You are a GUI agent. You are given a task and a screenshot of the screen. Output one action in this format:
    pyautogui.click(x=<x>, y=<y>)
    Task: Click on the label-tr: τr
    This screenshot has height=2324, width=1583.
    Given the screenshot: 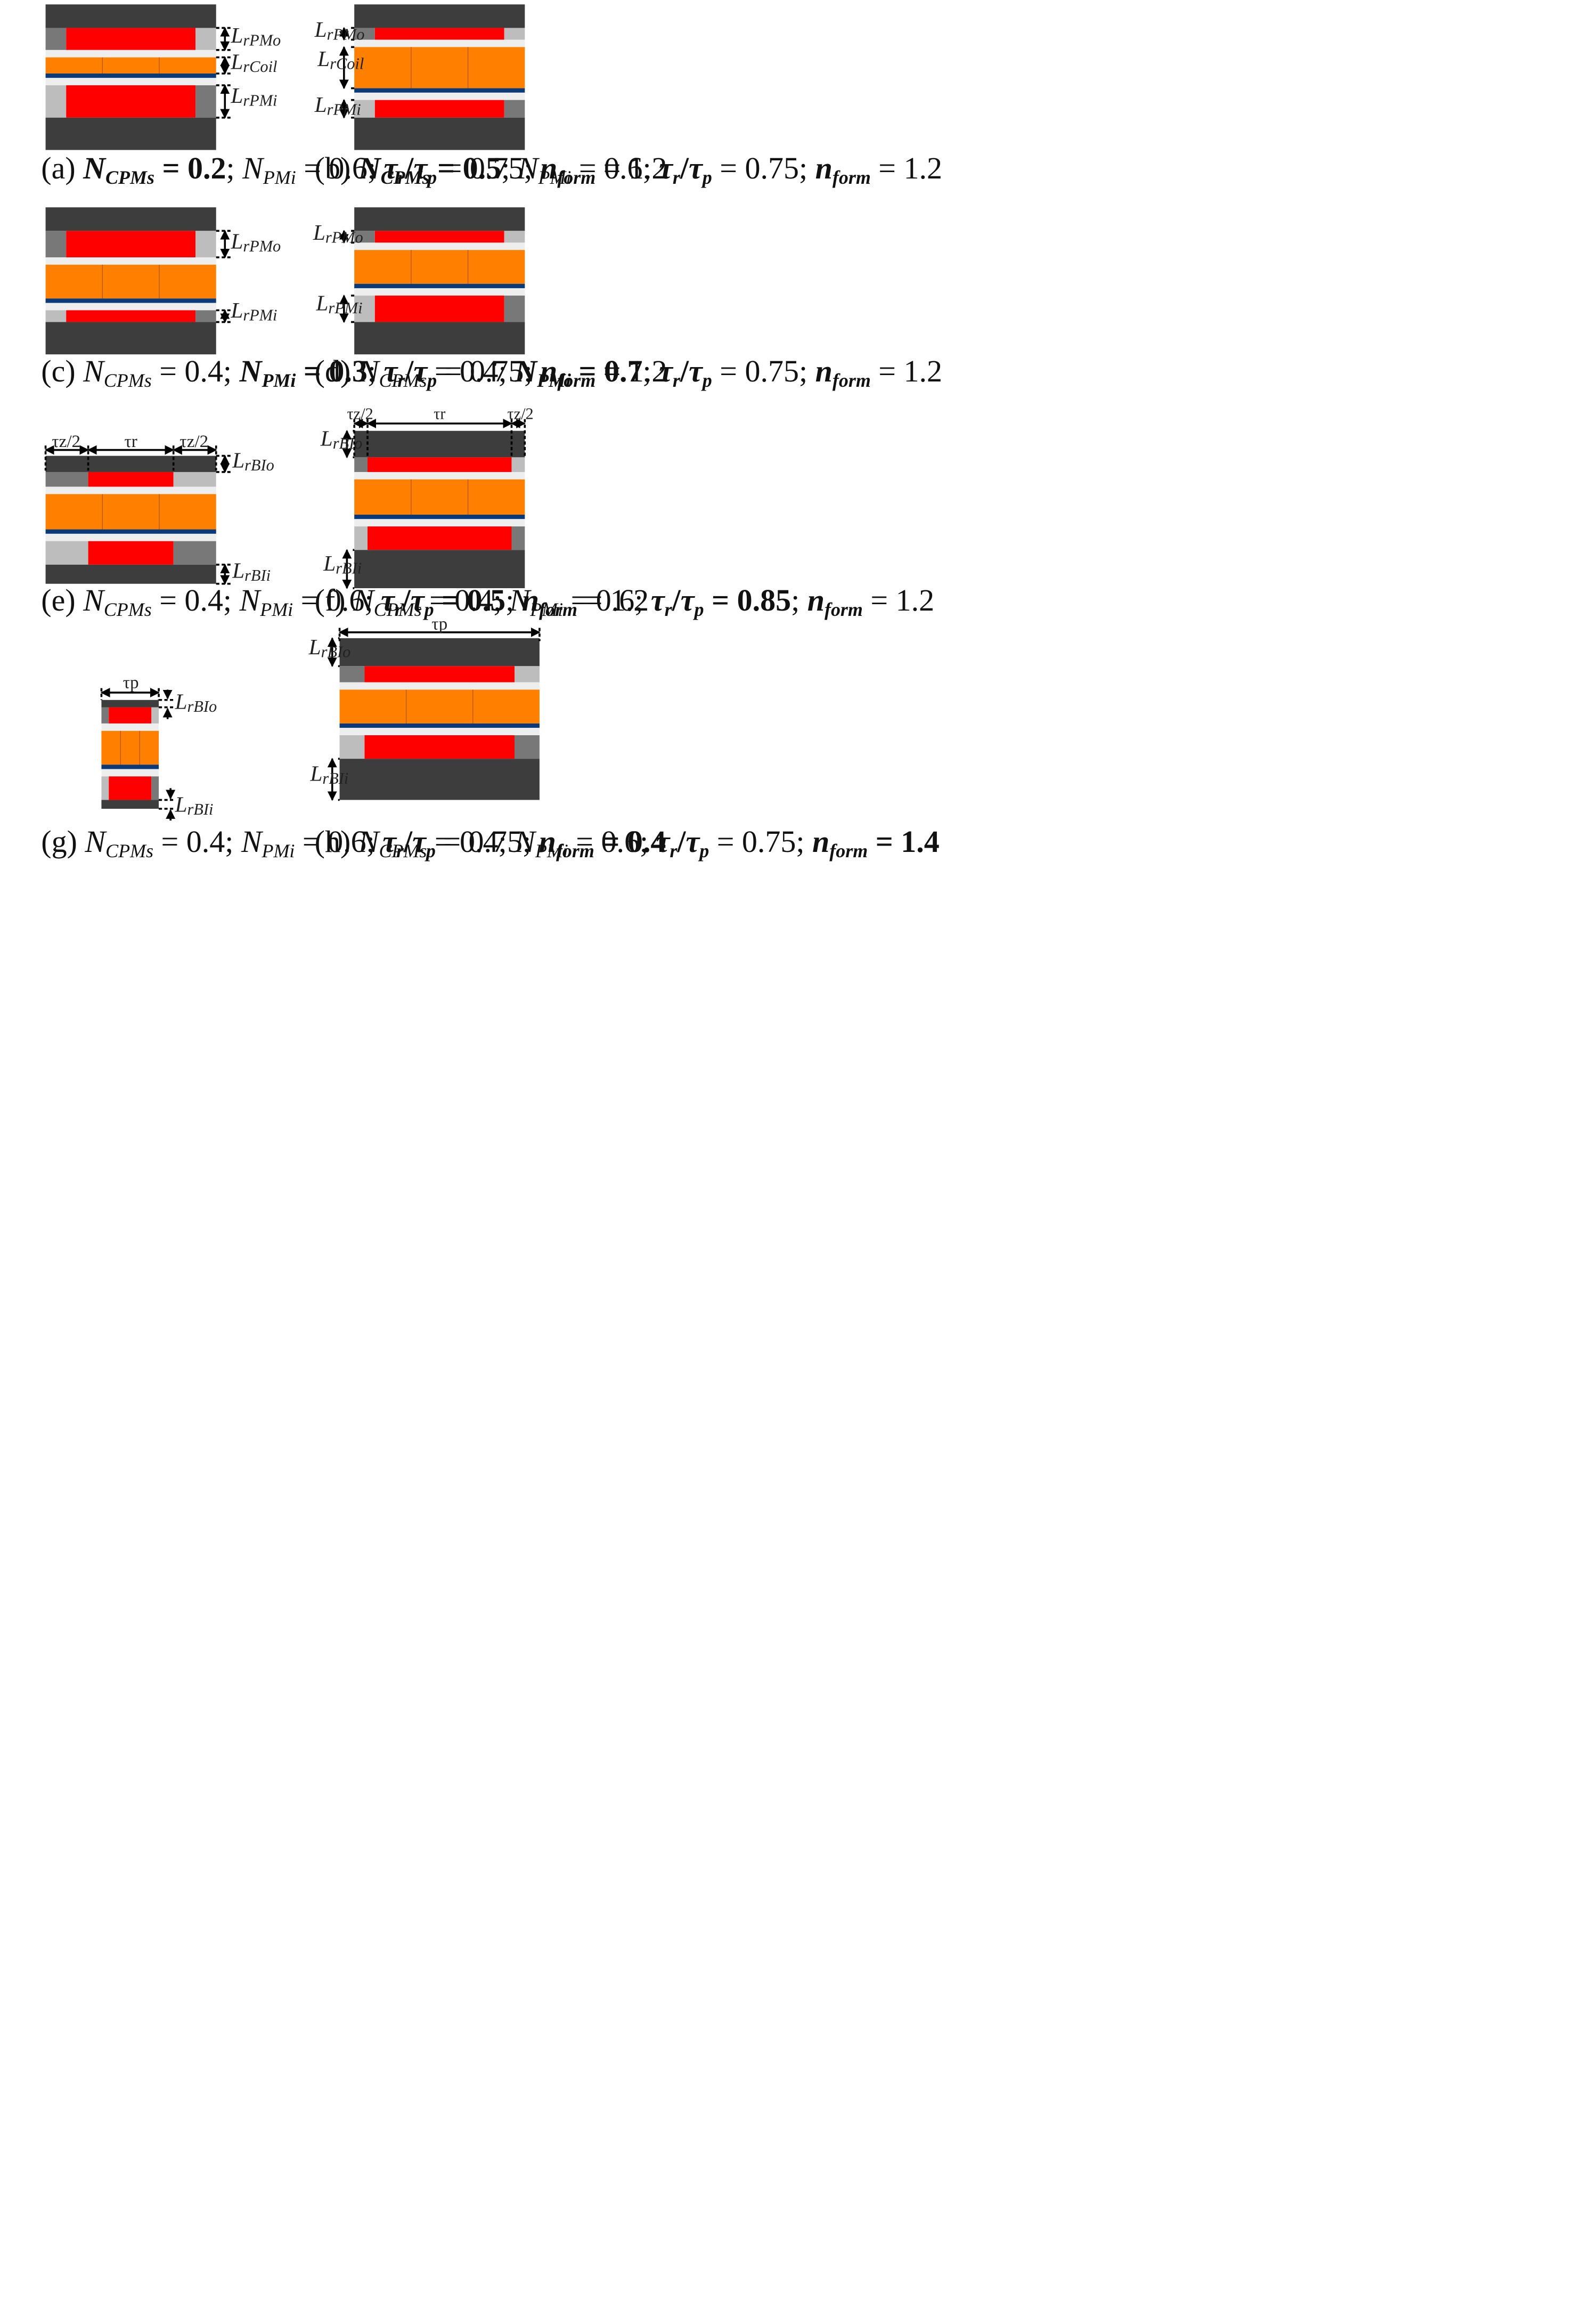 What is the action you would take?
    pyautogui.click(x=439, y=414)
    